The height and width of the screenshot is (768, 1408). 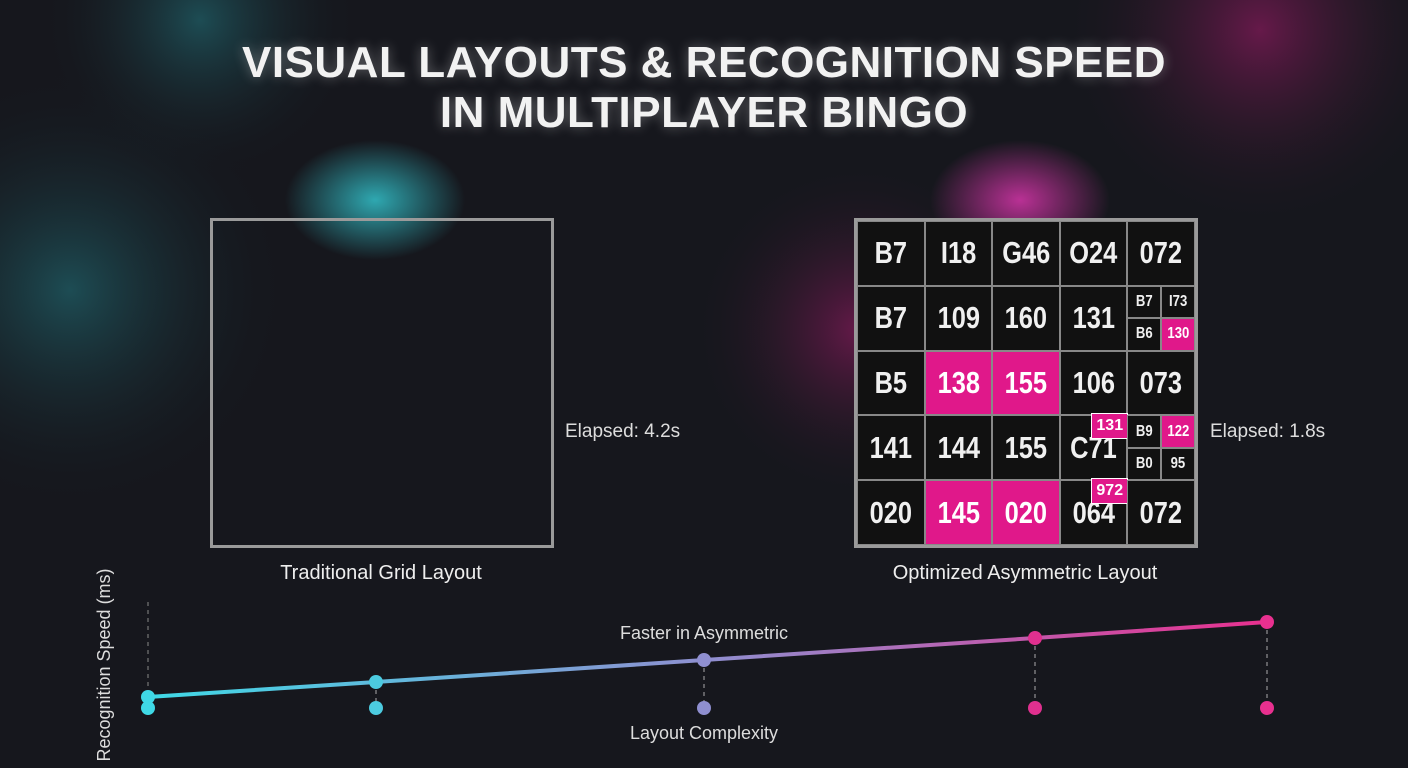 I want to click on cell: G46, so click(x=1026, y=253).